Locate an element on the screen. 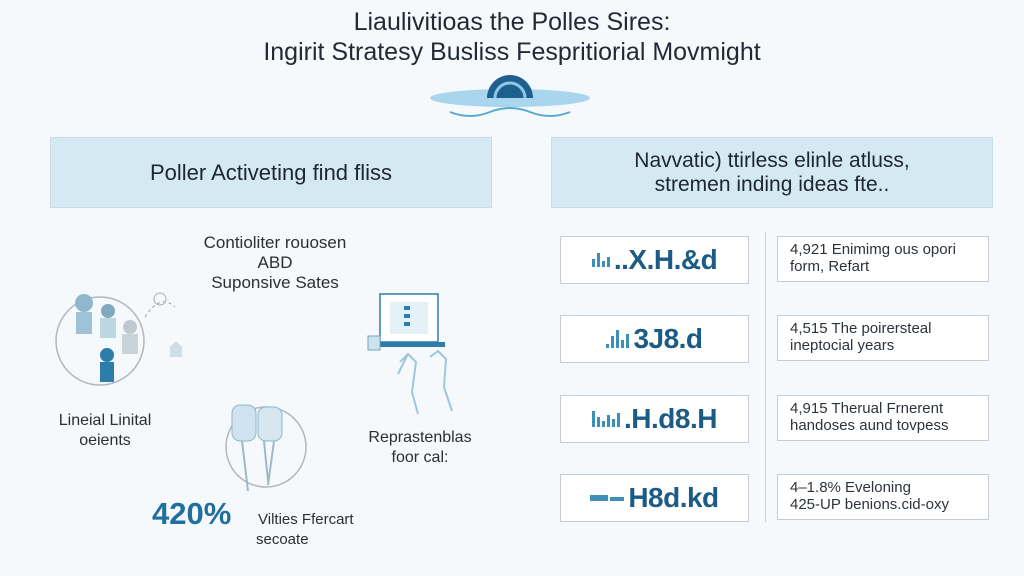 The height and width of the screenshot is (576, 1024). stat-label: Vilties Ffercart secoate is located at coordinates (305, 530).